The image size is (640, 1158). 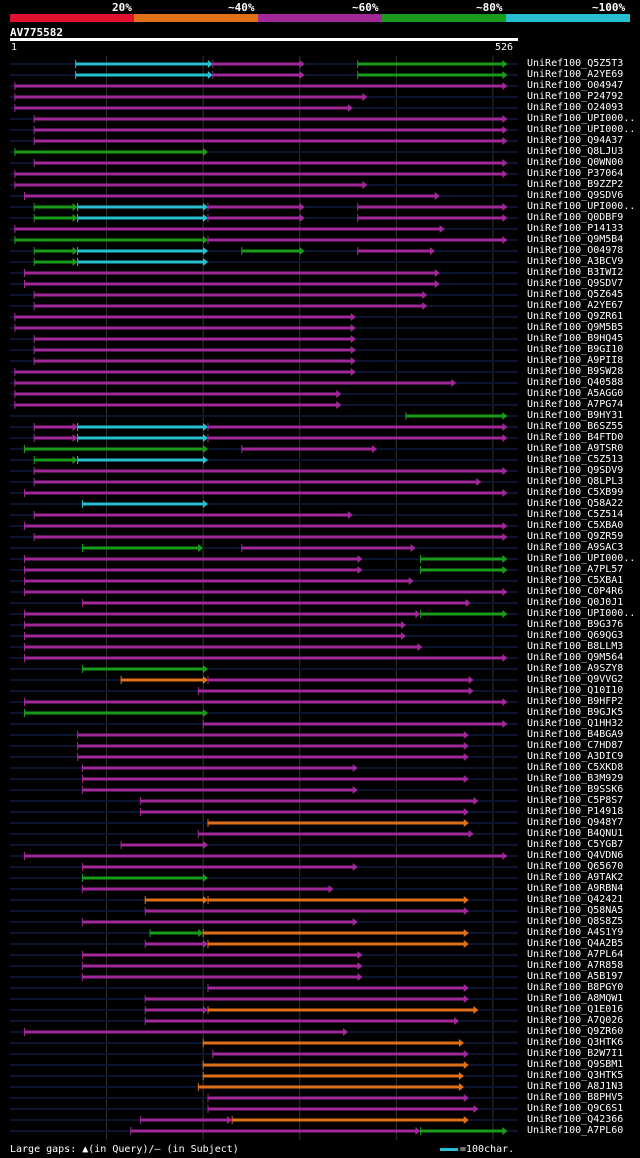 What do you see at coordinates (575, 877) in the screenshot?
I see `hit-label: UniRef100_A9TAK2` at bounding box center [575, 877].